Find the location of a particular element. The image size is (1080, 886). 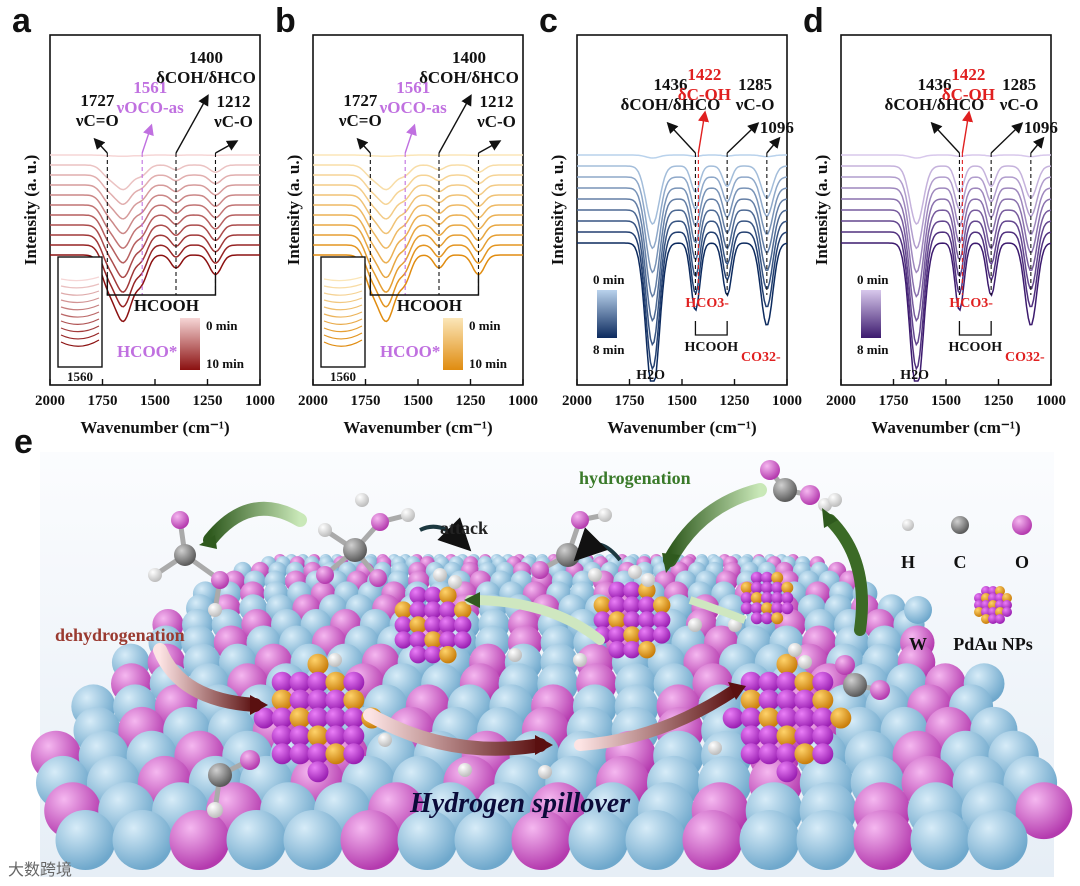

h-atom is located at coordinates (605, 515).